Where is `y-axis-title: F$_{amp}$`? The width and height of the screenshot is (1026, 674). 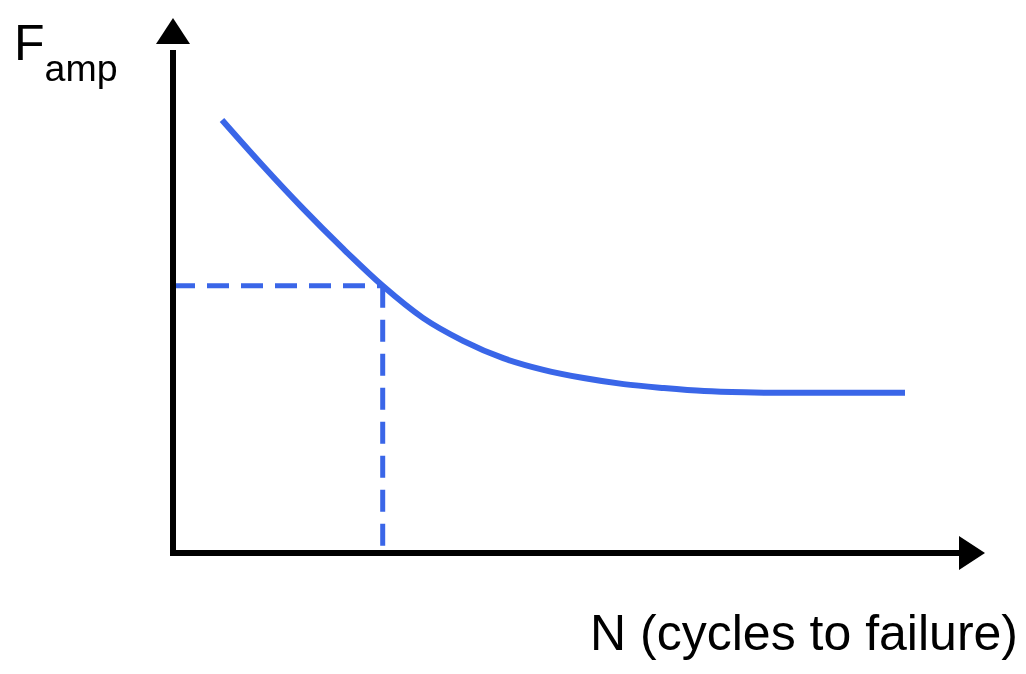 y-axis-title: F$_{amp}$ is located at coordinates (66, 52).